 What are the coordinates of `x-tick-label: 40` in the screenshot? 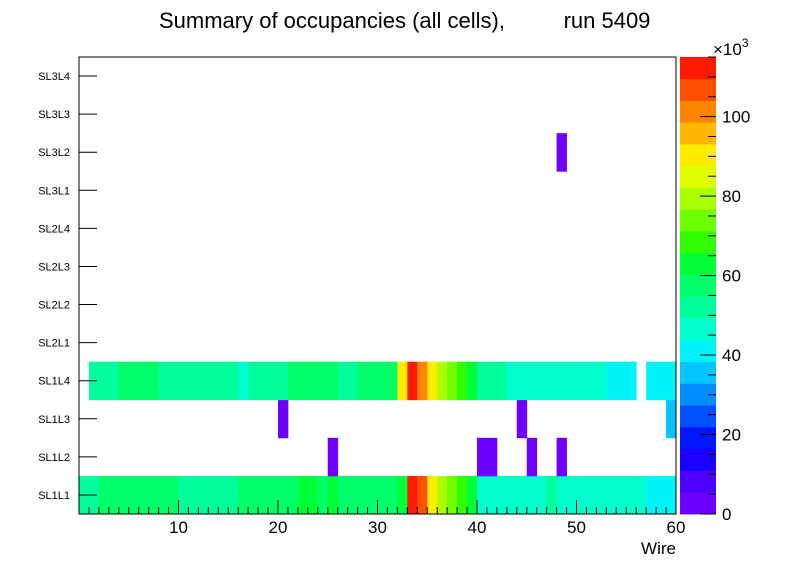 It's located at (477, 527).